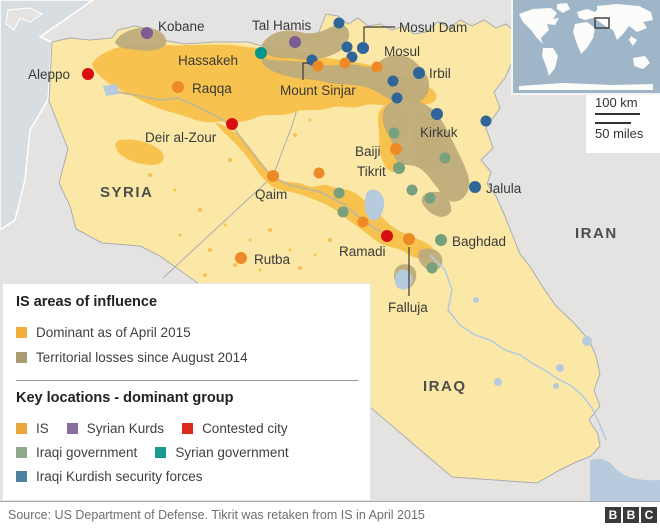  What do you see at coordinates (419, 73) in the screenshot?
I see `city-dot-irbil` at bounding box center [419, 73].